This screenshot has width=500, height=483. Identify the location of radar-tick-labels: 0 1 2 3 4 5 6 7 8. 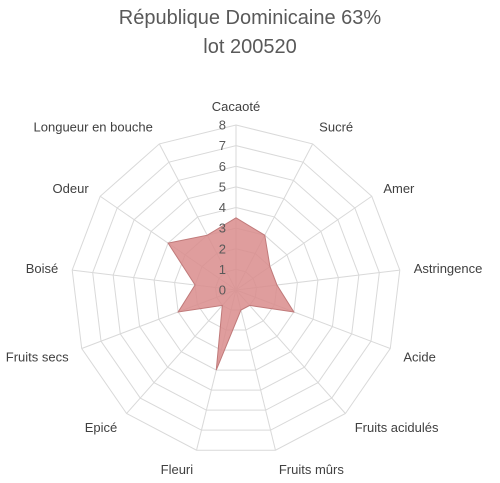
(222, 208).